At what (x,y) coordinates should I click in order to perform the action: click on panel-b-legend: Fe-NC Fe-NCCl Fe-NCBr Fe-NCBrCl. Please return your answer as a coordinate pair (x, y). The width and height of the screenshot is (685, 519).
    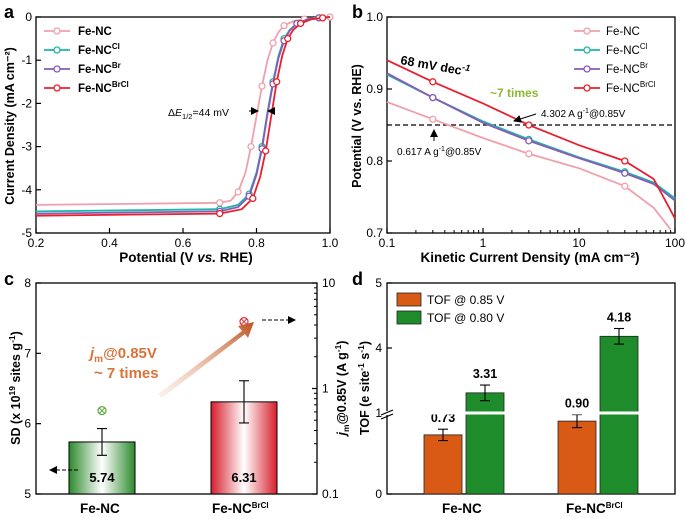
    Looking at the image, I should click on (615, 60).